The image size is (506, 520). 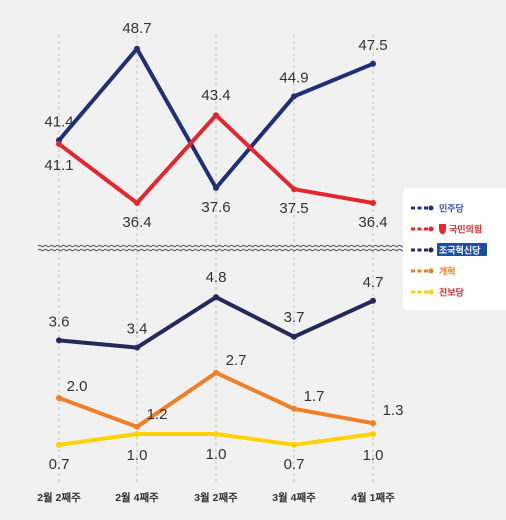 I want to click on legend-item-1: 민주당, so click(x=438, y=208).